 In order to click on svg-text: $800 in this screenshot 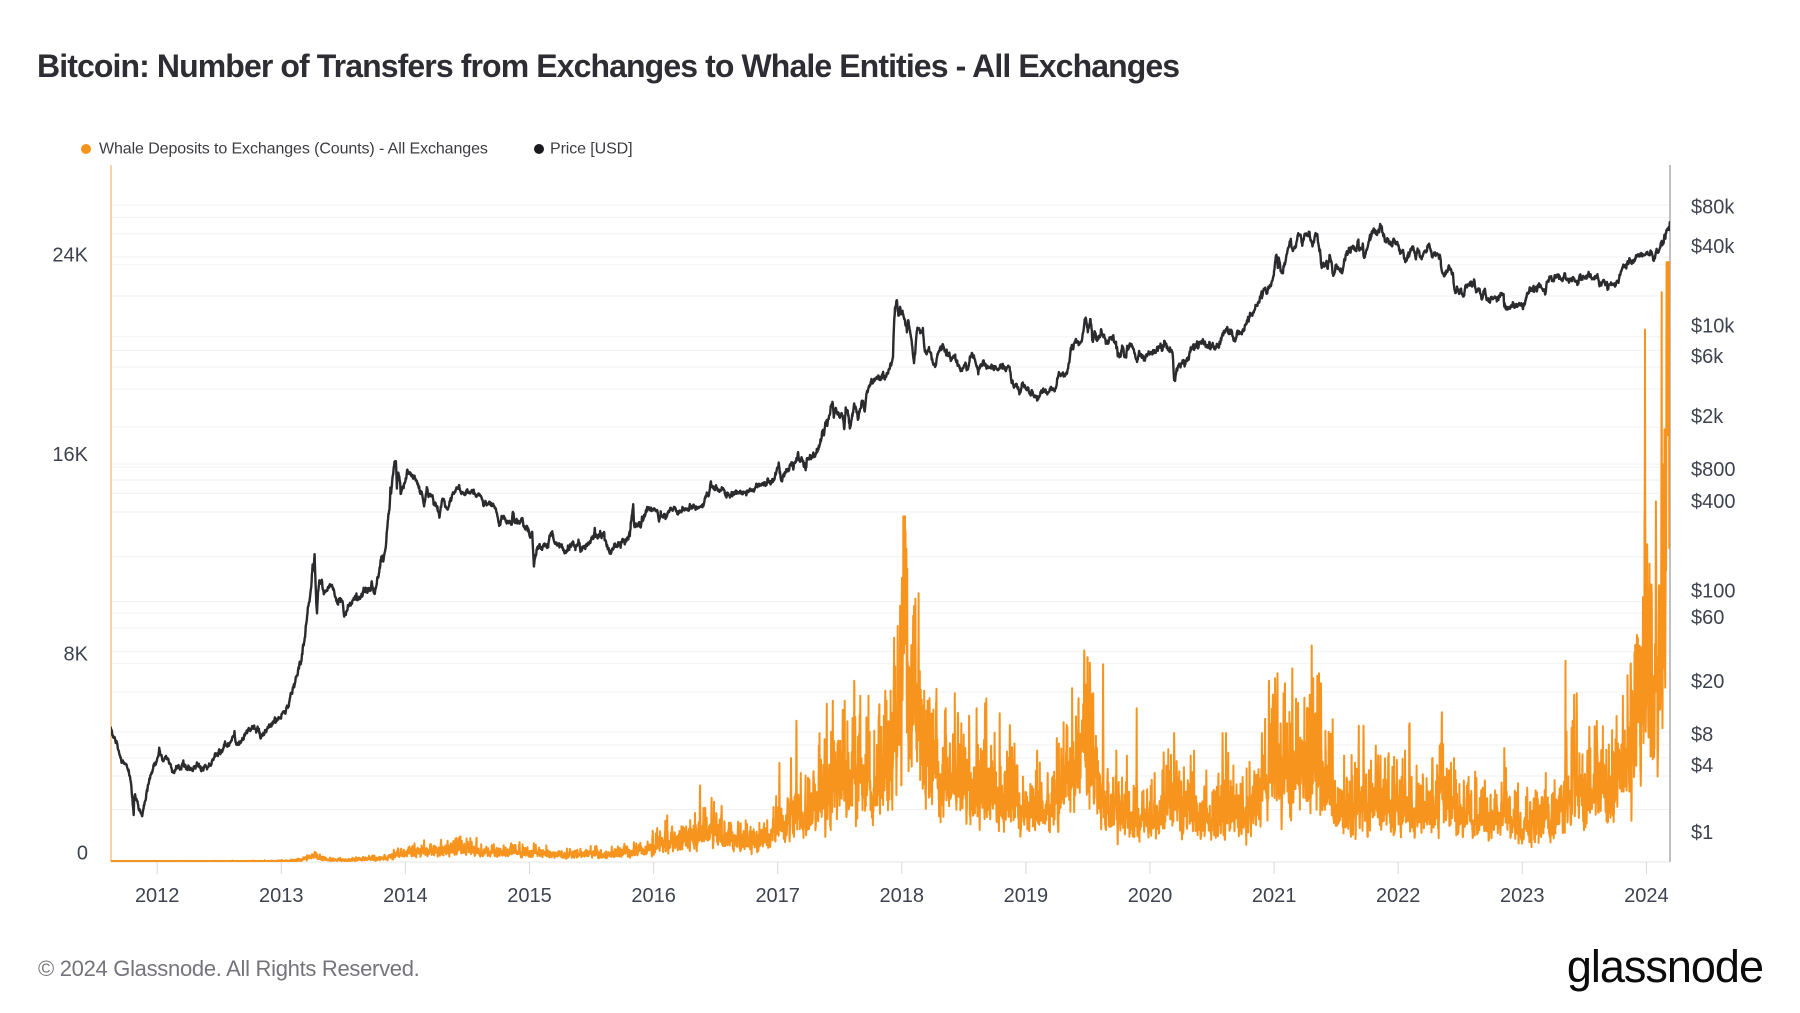, I will do `click(1713, 470)`.